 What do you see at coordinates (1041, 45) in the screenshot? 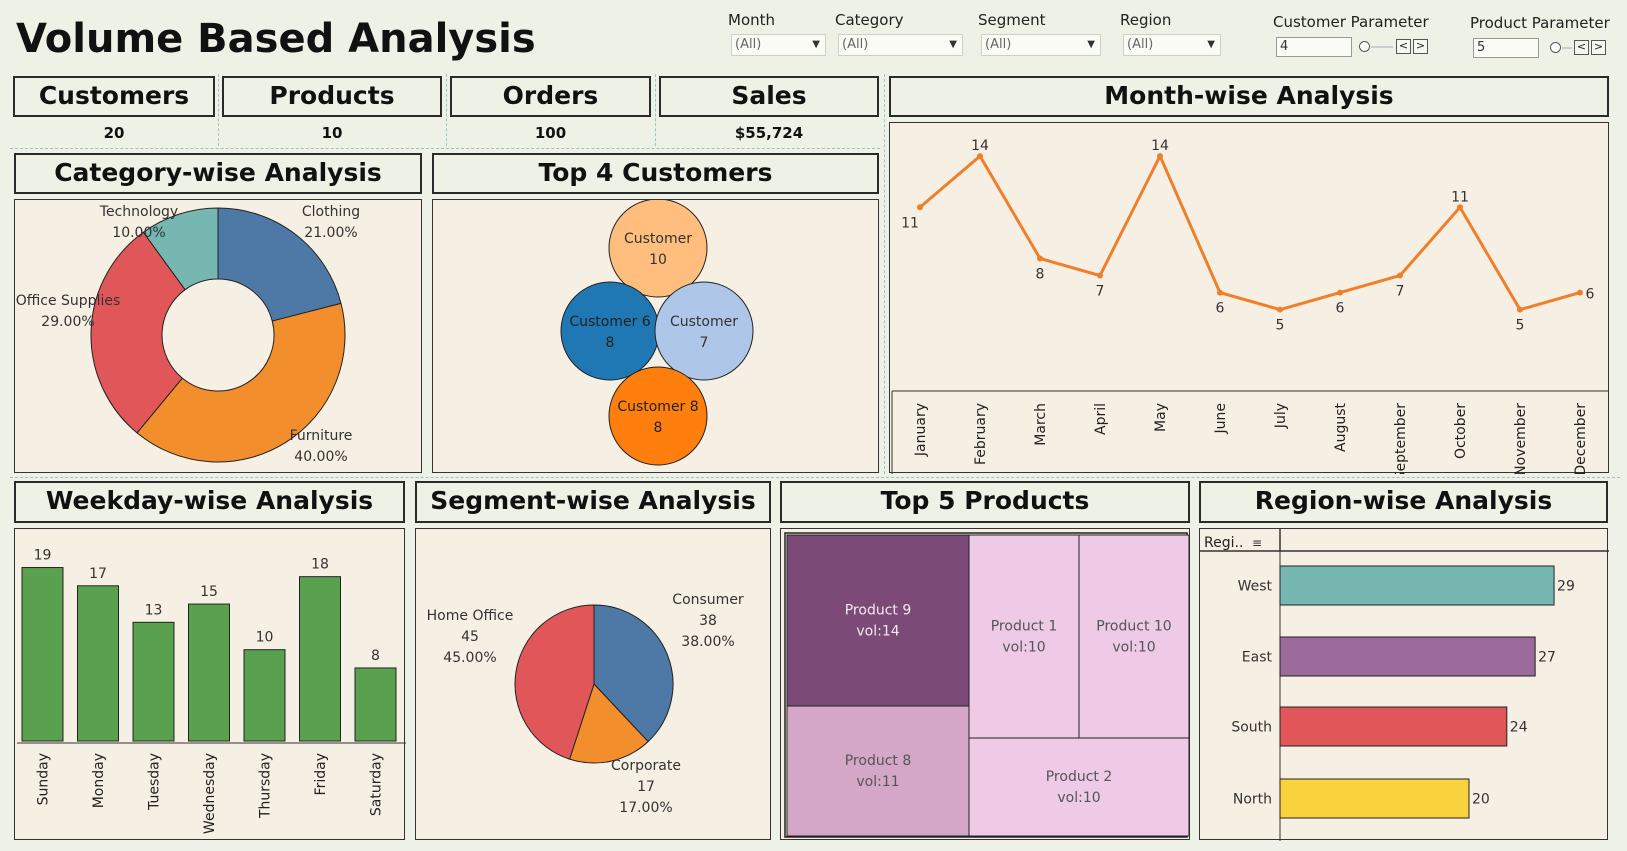
I see `segment-select: (All) ▼` at bounding box center [1041, 45].